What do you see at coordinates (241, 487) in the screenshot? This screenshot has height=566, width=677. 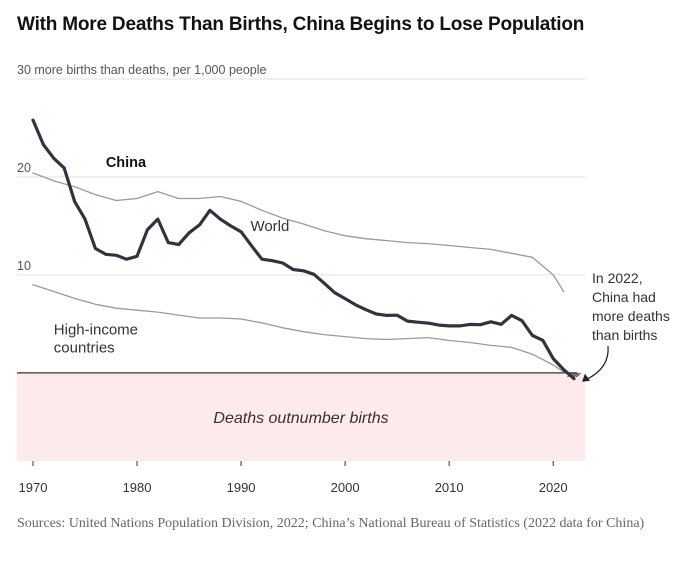 I see `x-tick-label: 1990` at bounding box center [241, 487].